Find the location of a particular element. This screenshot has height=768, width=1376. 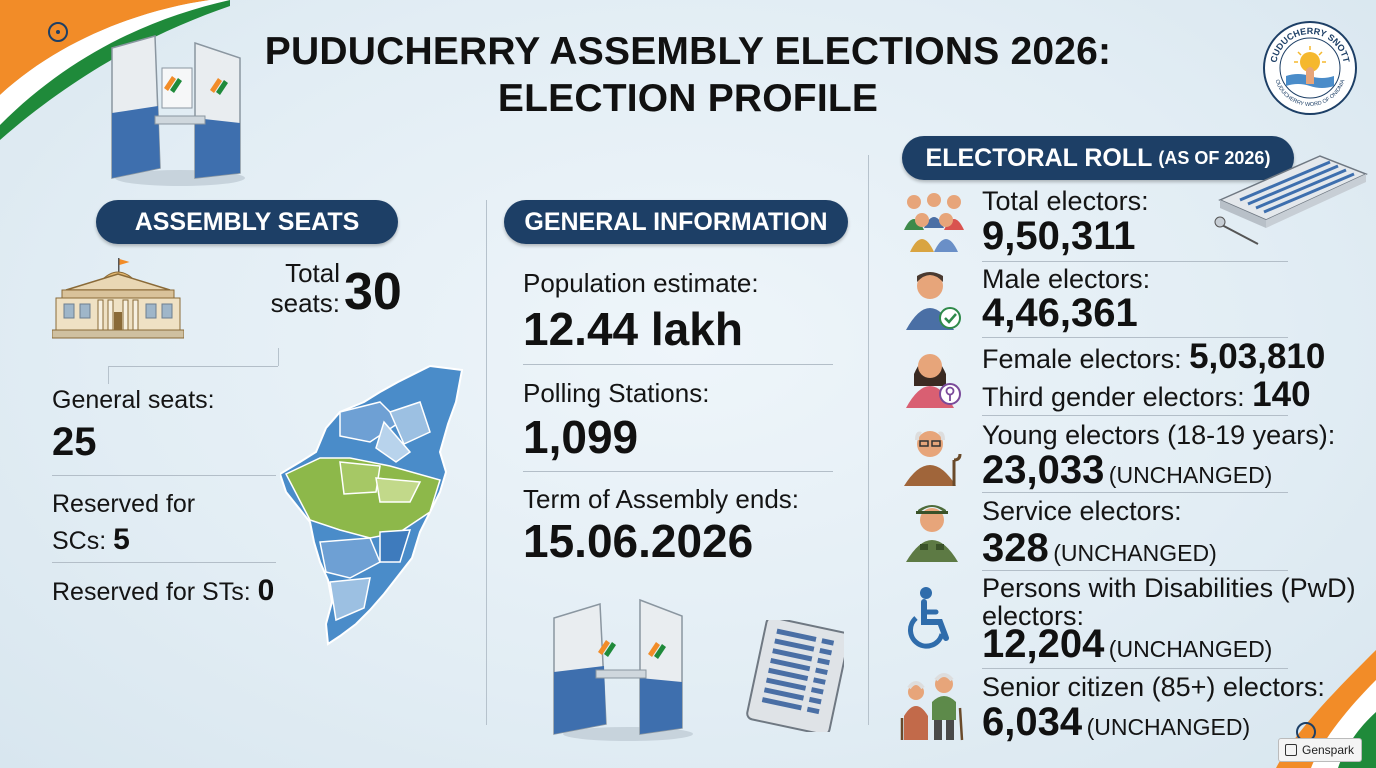

sc-seats-label-line1: Reserved for is located at coordinates (124, 504).